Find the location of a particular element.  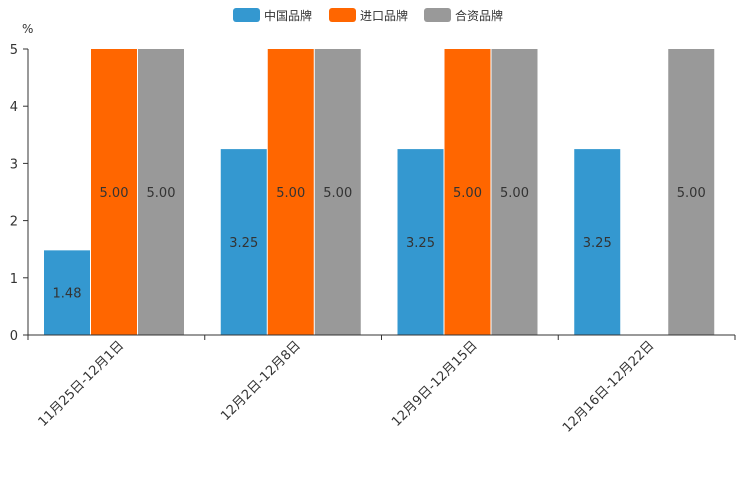

y-tick-label: 1 is located at coordinates (14, 279).